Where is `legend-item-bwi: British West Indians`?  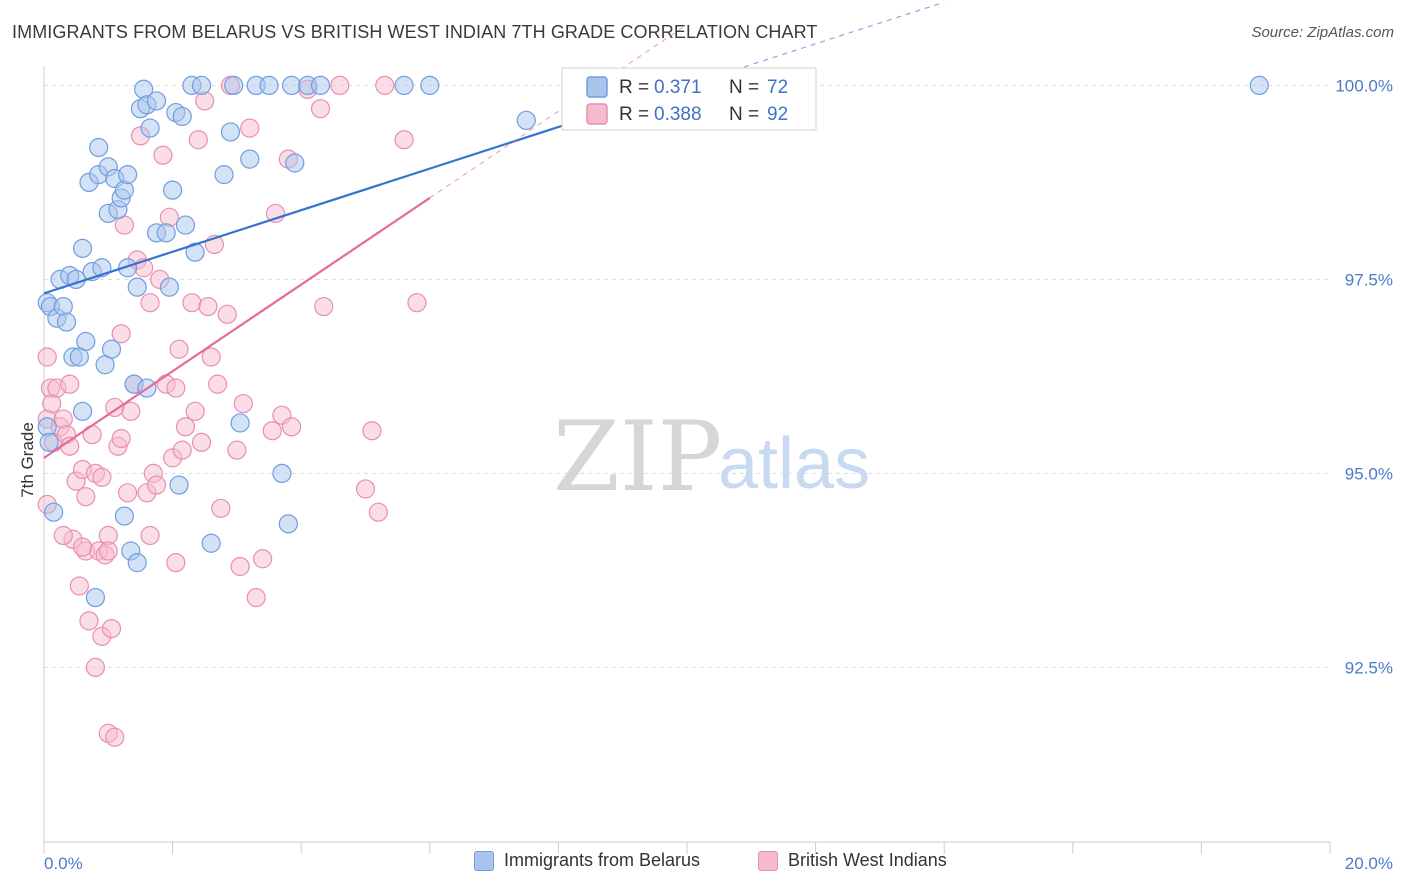
legend-item-bwi: British West Indians is located at coordinates (852, 860).